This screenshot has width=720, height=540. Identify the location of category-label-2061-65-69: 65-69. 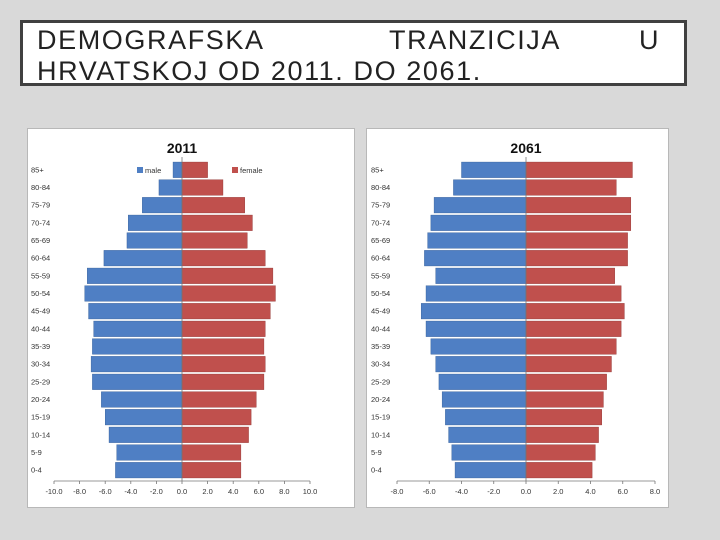
(380, 240).